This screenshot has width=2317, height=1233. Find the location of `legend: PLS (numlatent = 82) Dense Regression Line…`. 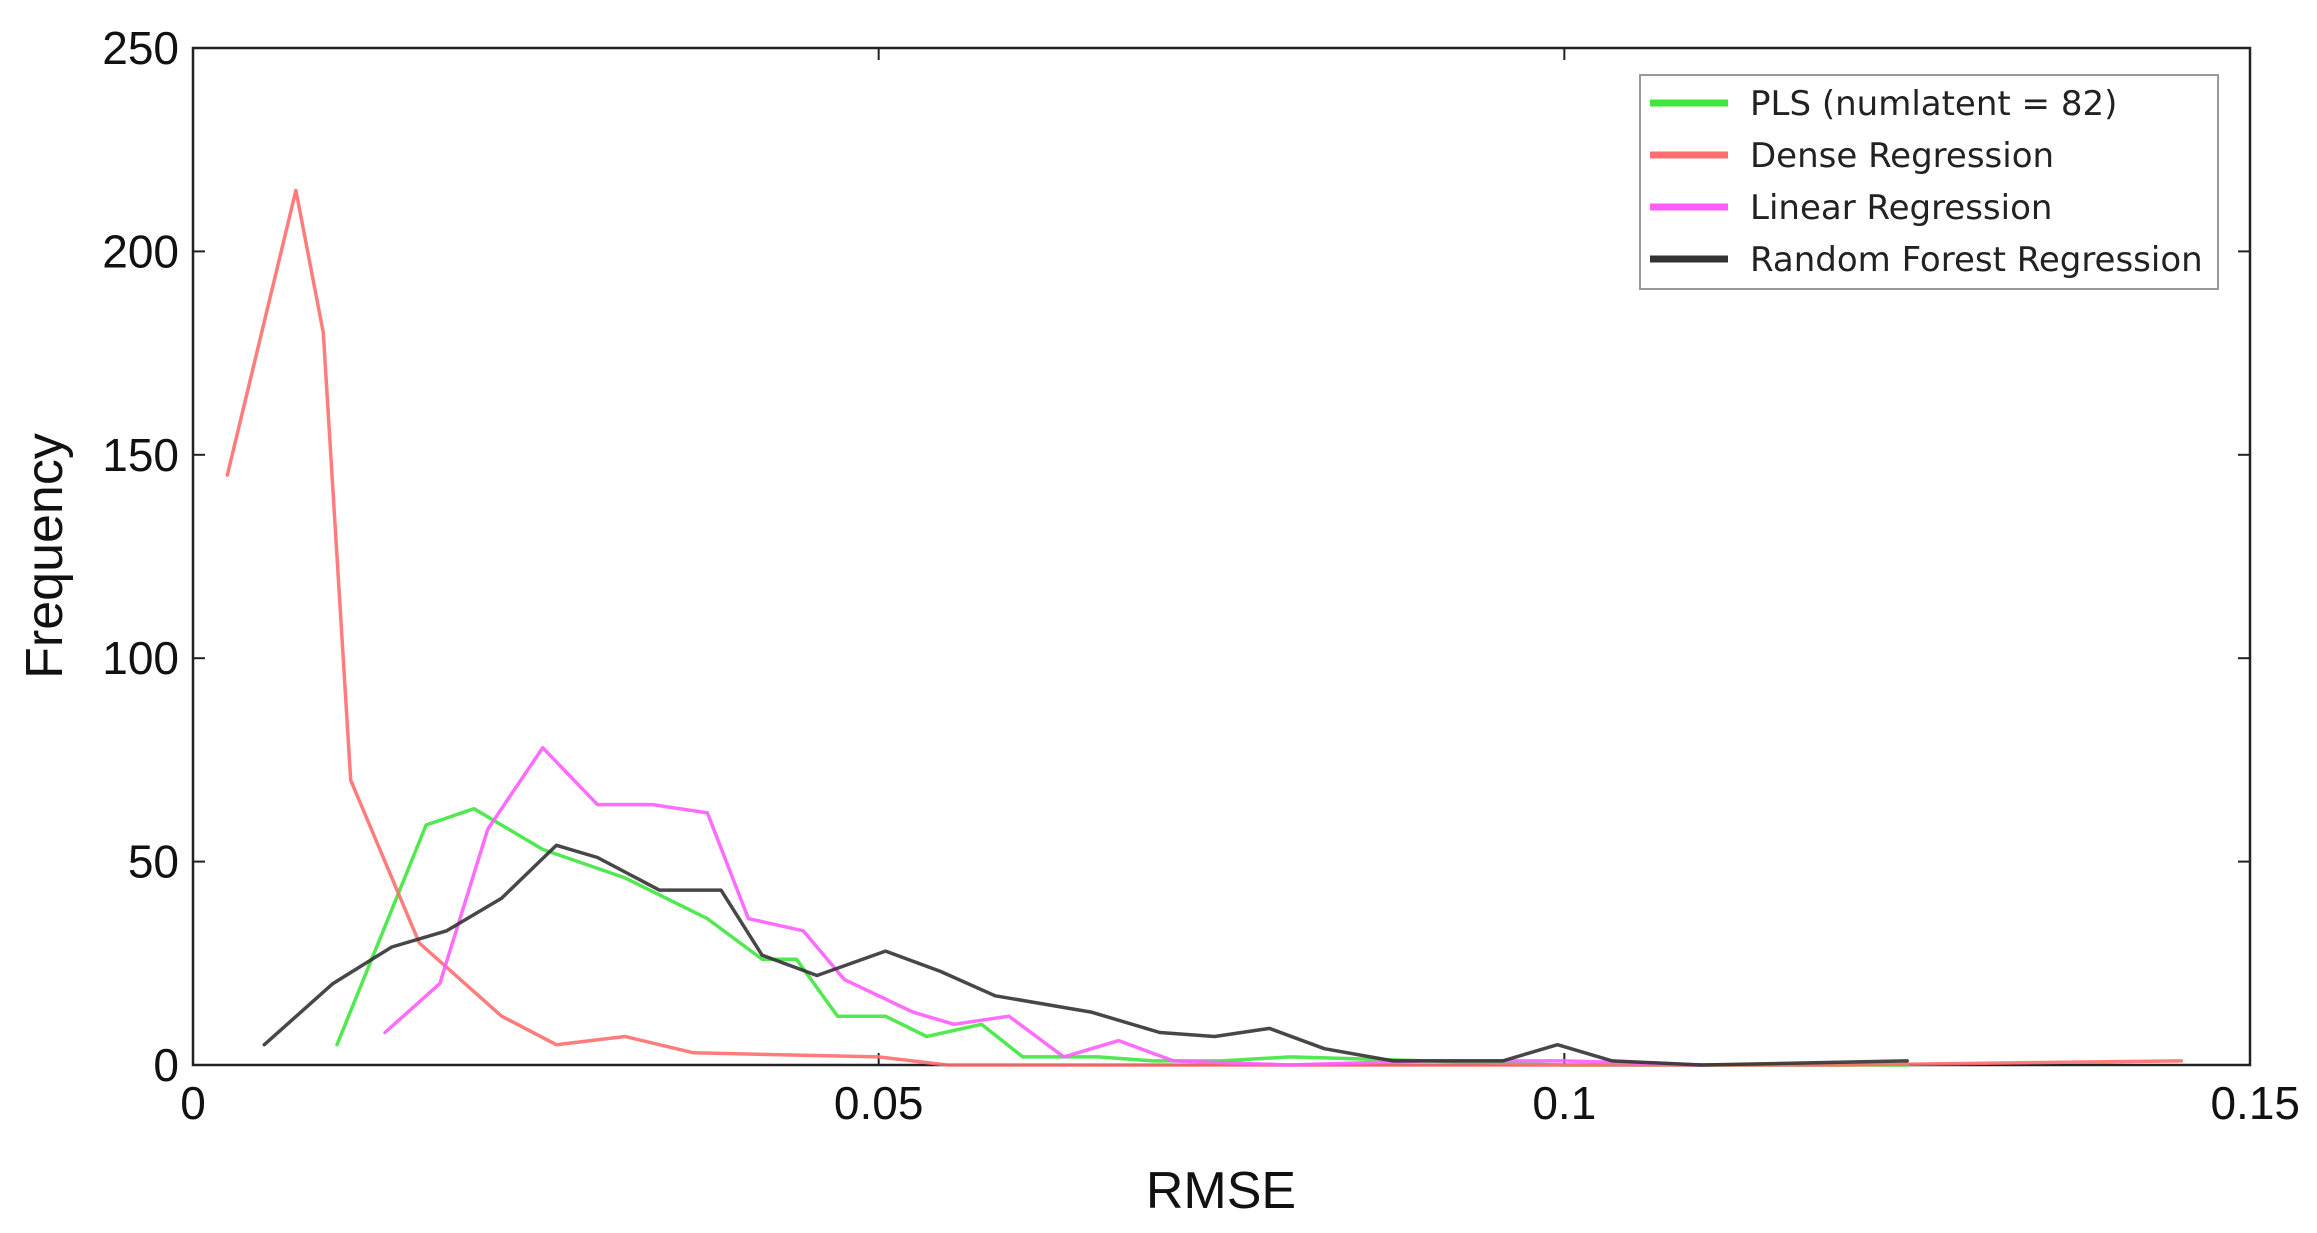

legend: PLS (numlatent = 82) Dense Regression Line… is located at coordinates (1929, 182).